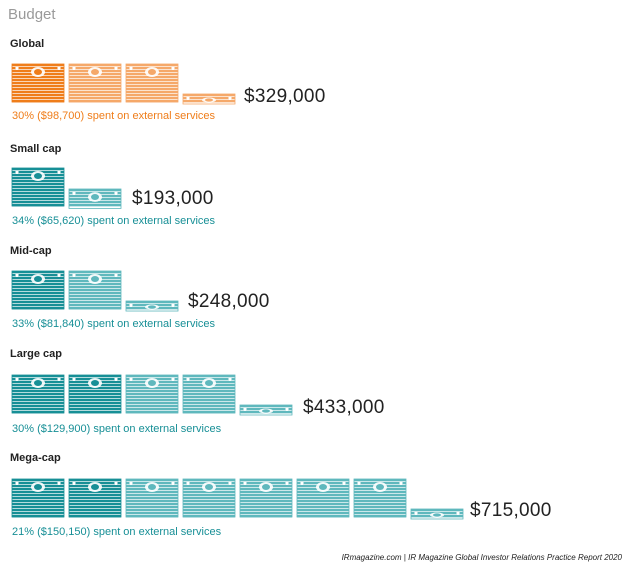 The image size is (636, 578). What do you see at coordinates (437, 514) in the screenshot?
I see `banknote-stack-mega-cap-partial` at bounding box center [437, 514].